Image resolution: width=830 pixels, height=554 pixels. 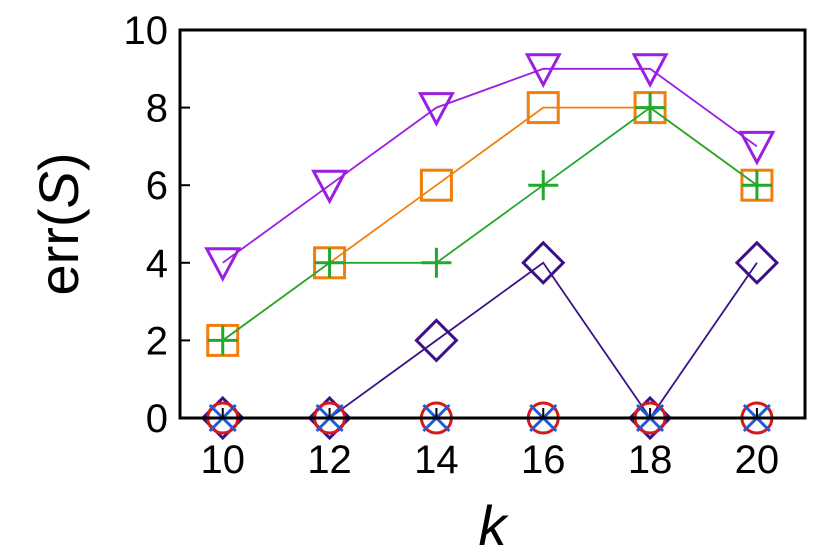 I want to click on y-axis-title-var: S, so click(x=58, y=189).